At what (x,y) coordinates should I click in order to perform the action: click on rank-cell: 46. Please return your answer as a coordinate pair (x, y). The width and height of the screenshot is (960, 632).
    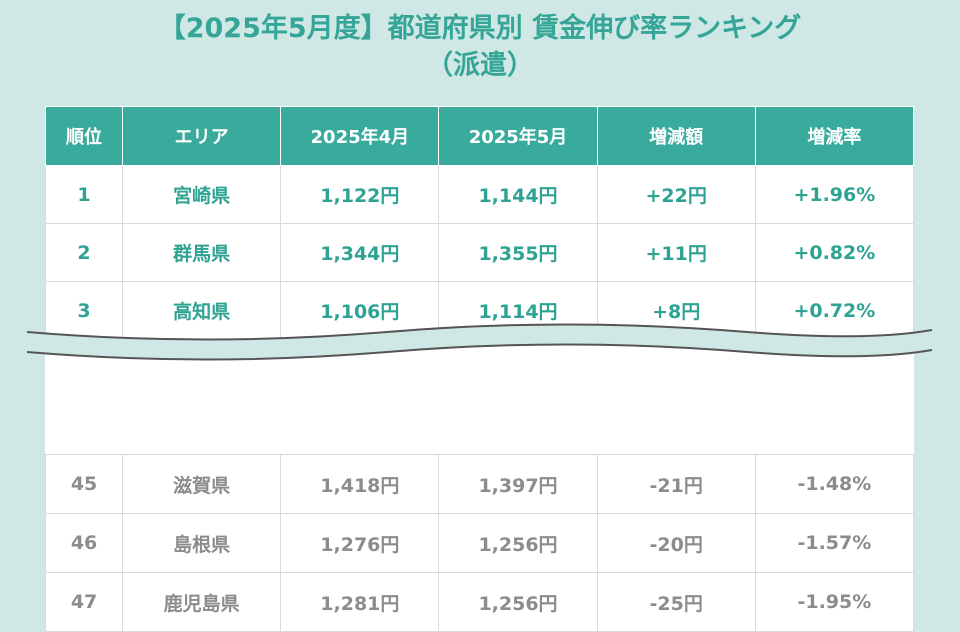
    Looking at the image, I should click on (84, 543).